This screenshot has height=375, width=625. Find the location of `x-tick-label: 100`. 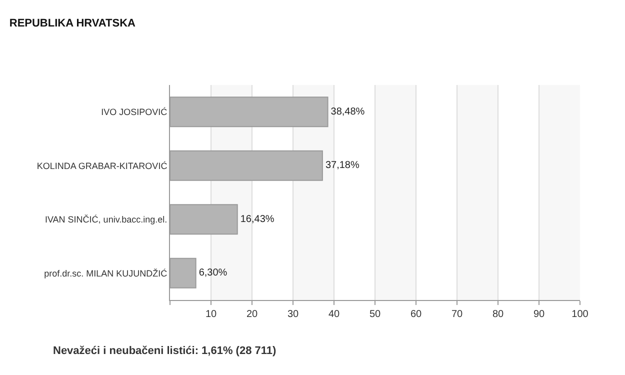

x-tick-label: 100 is located at coordinates (580, 314).